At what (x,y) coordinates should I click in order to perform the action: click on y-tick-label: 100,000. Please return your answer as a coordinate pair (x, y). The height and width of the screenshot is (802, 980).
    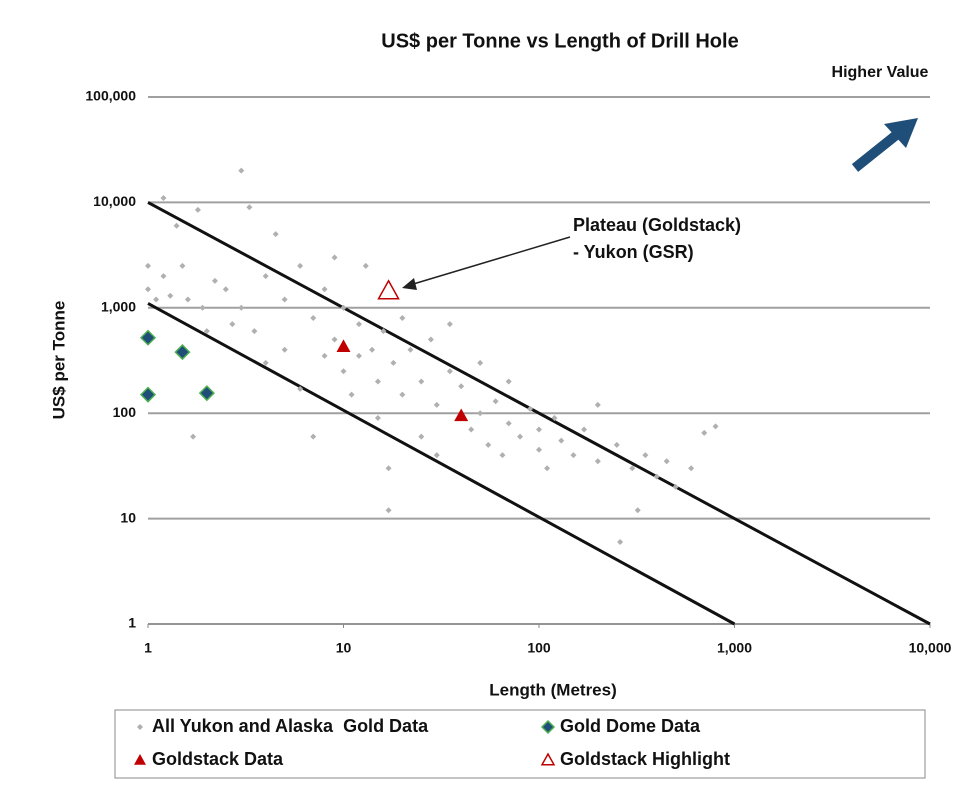
    Looking at the image, I should click on (110, 96).